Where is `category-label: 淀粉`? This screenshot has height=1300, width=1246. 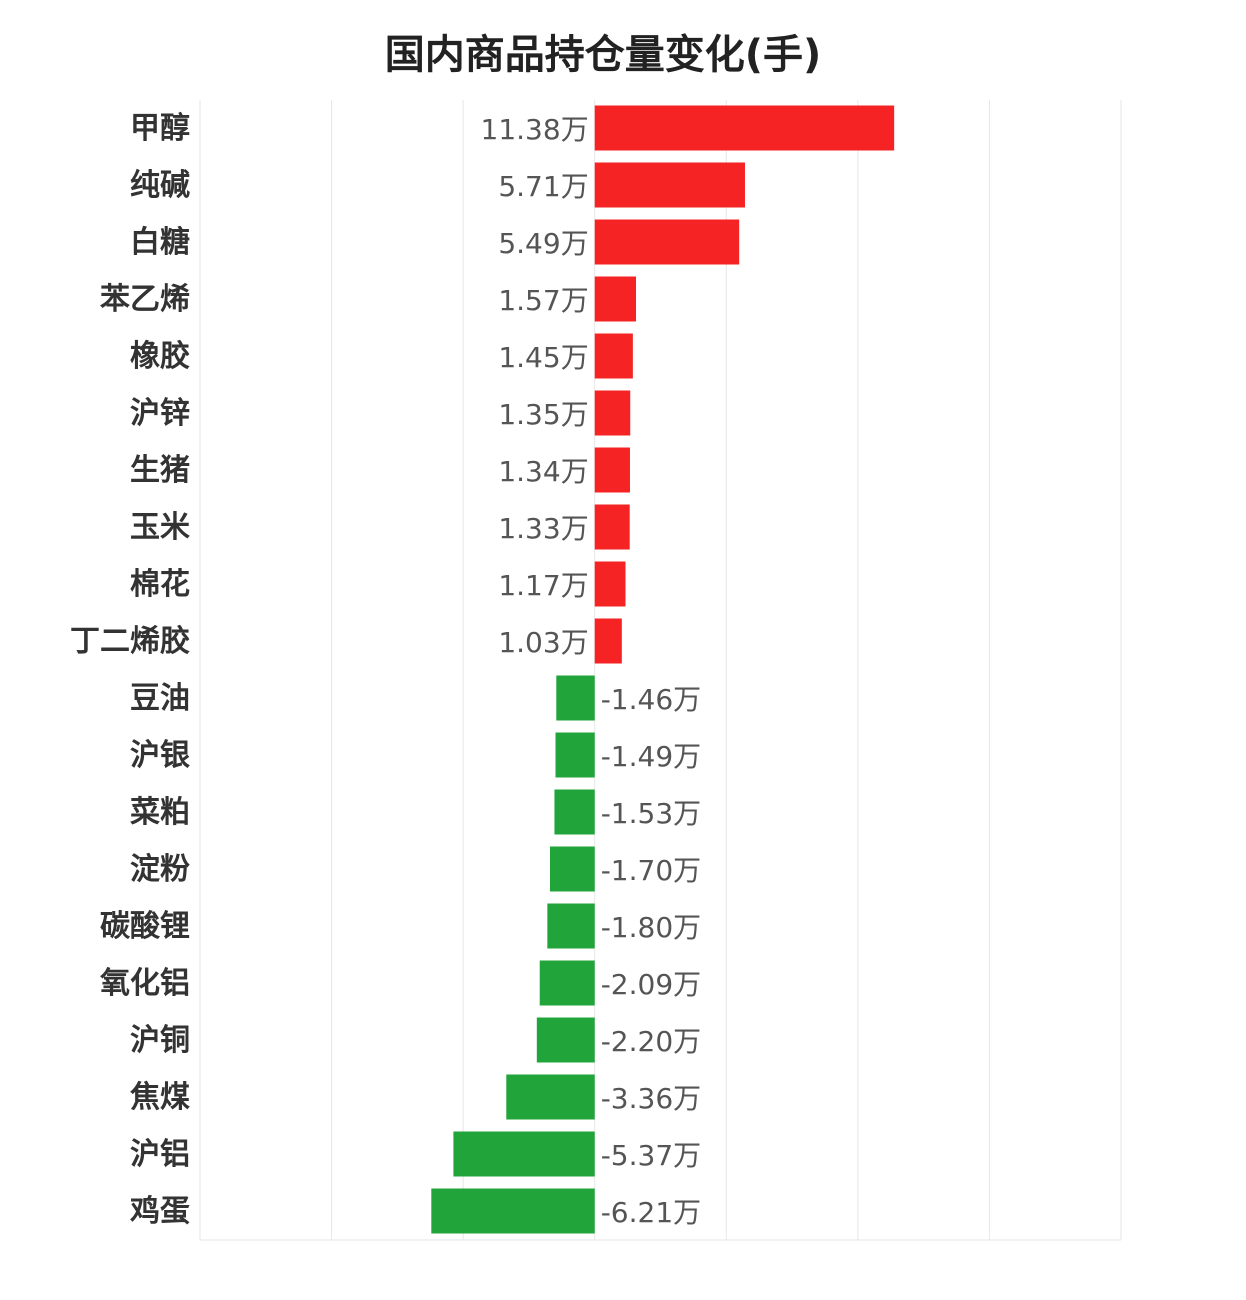 category-label: 淀粉 is located at coordinates (160, 869).